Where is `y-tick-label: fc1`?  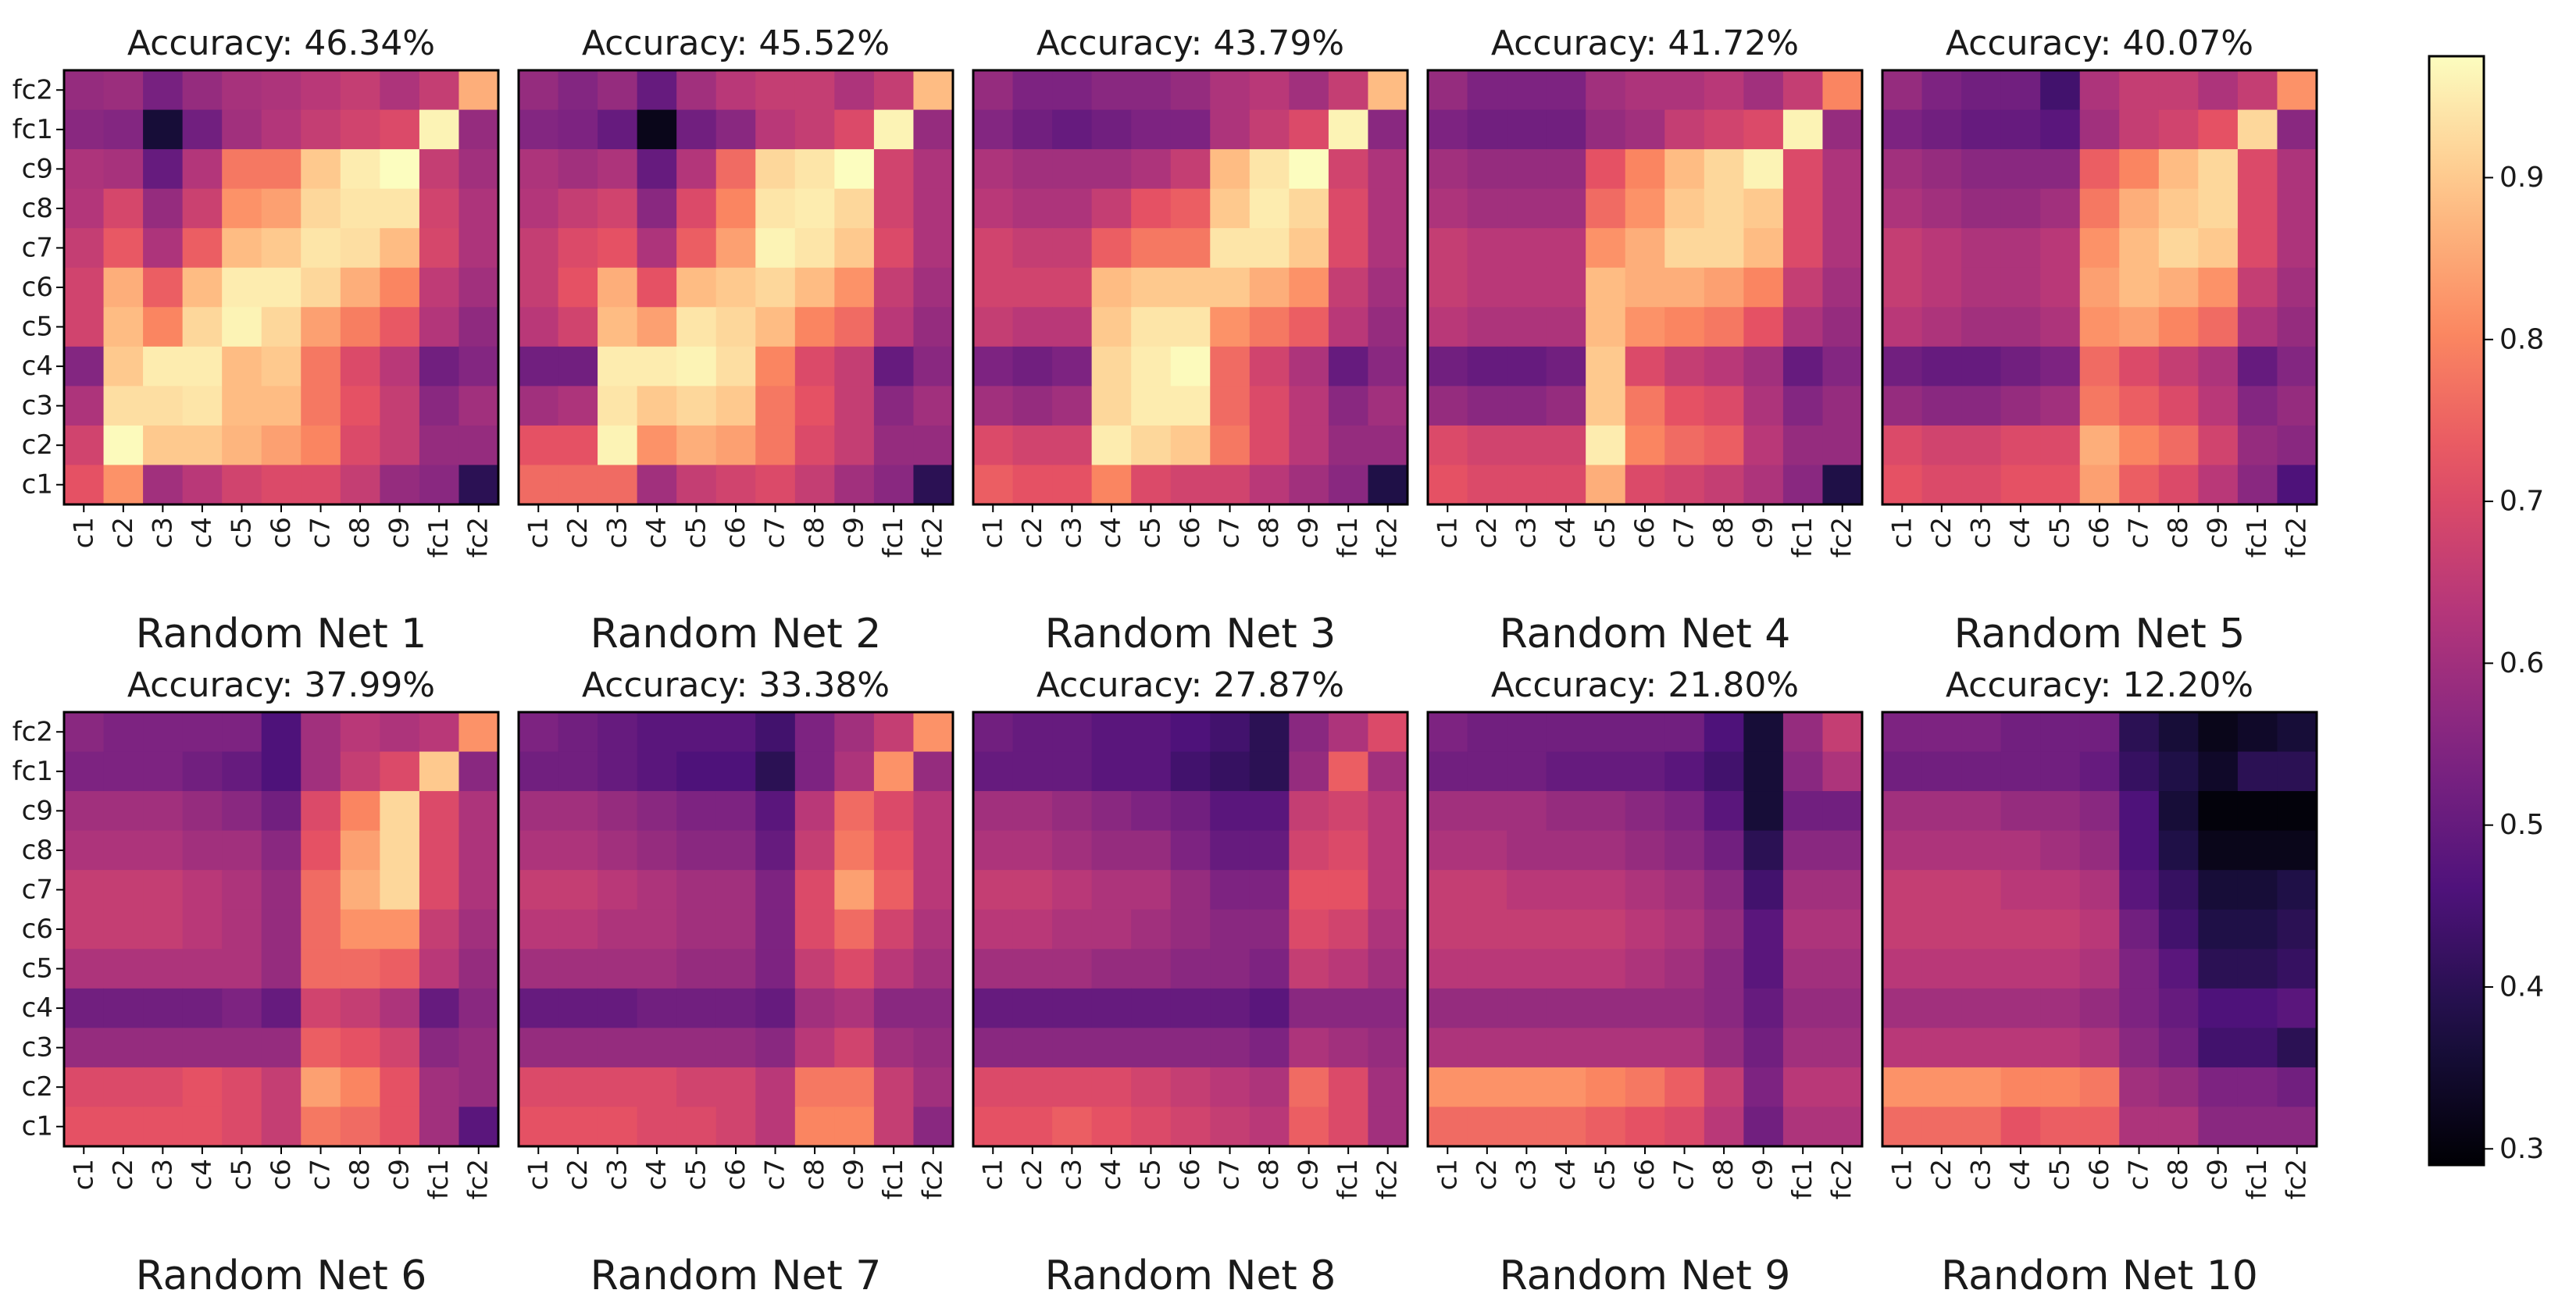
y-tick-label: fc1 is located at coordinates (32, 129).